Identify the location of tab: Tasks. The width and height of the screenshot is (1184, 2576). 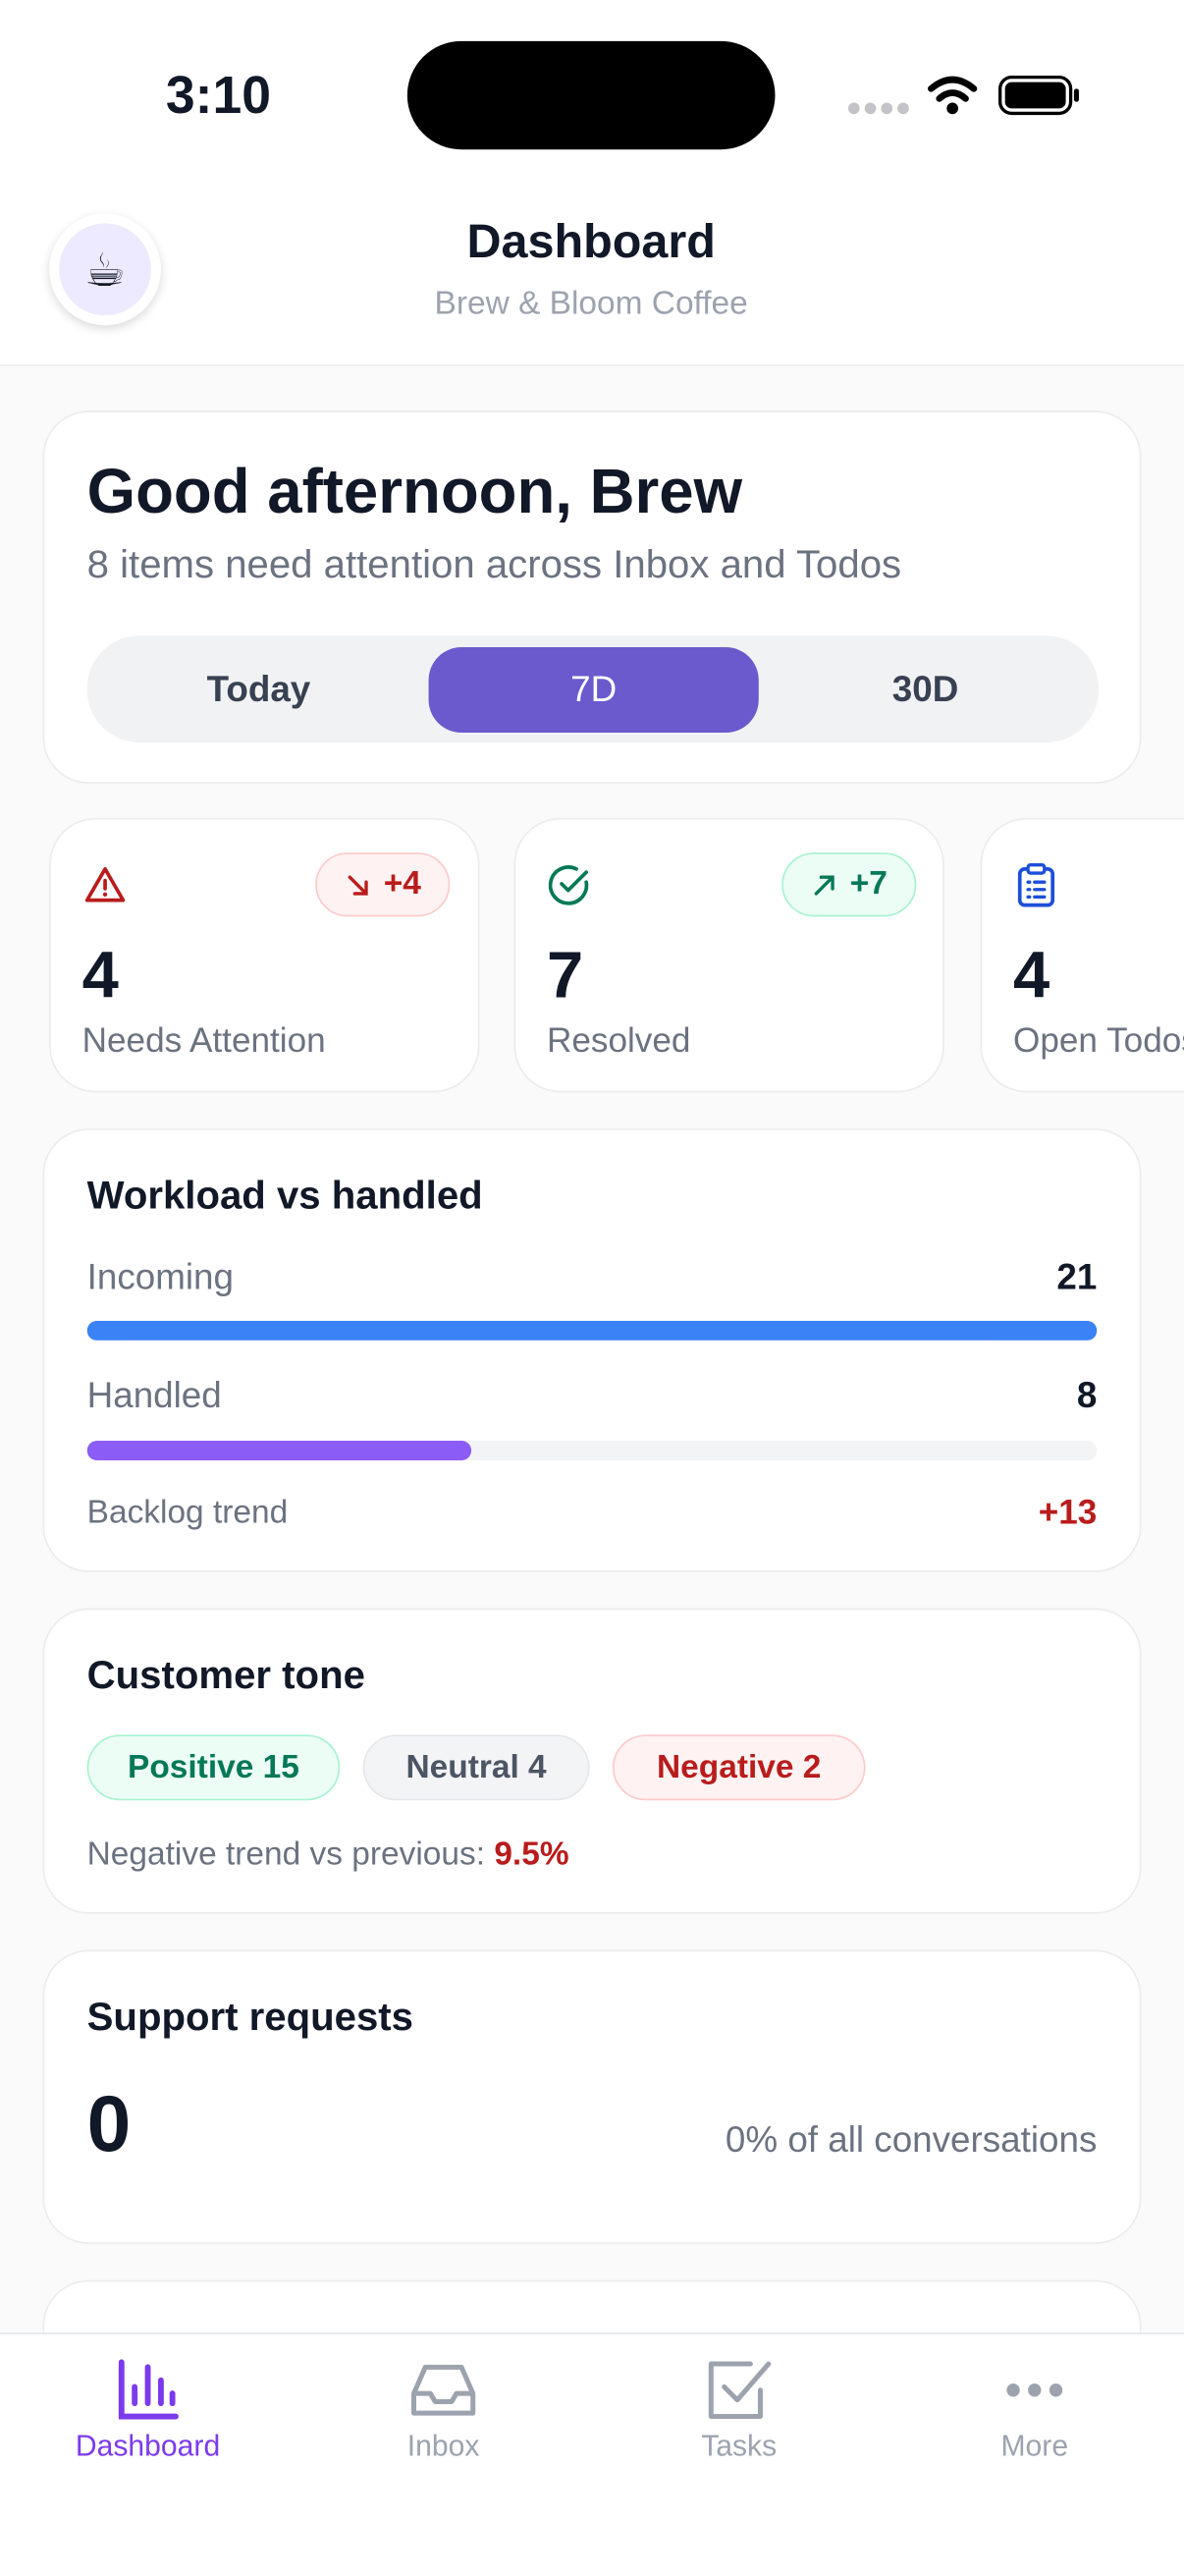
(739, 2455).